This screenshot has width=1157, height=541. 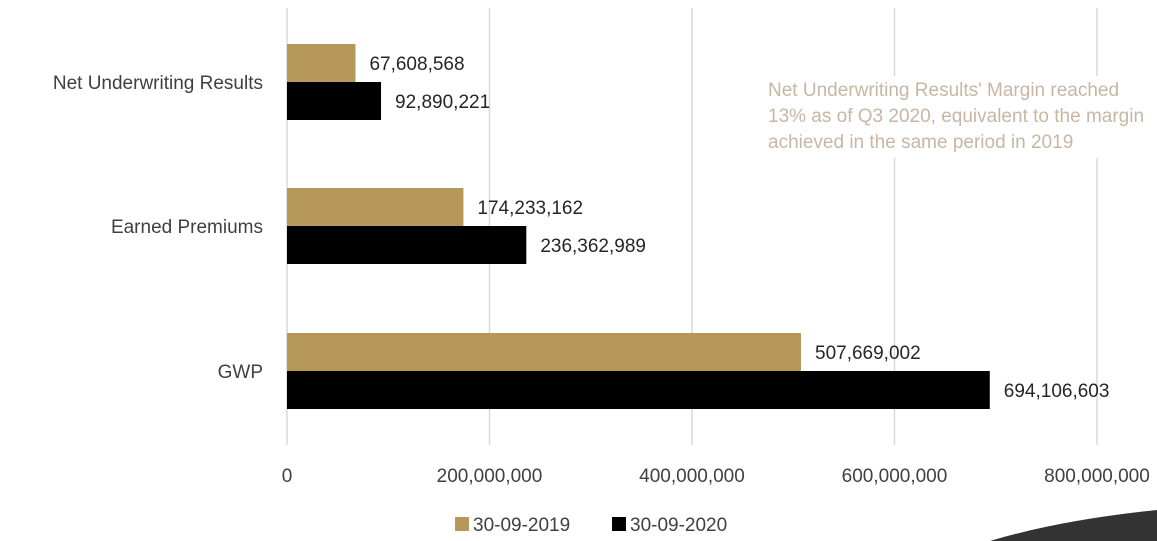 I want to click on data-label-1-0: 92,890,221, so click(x=442, y=102).